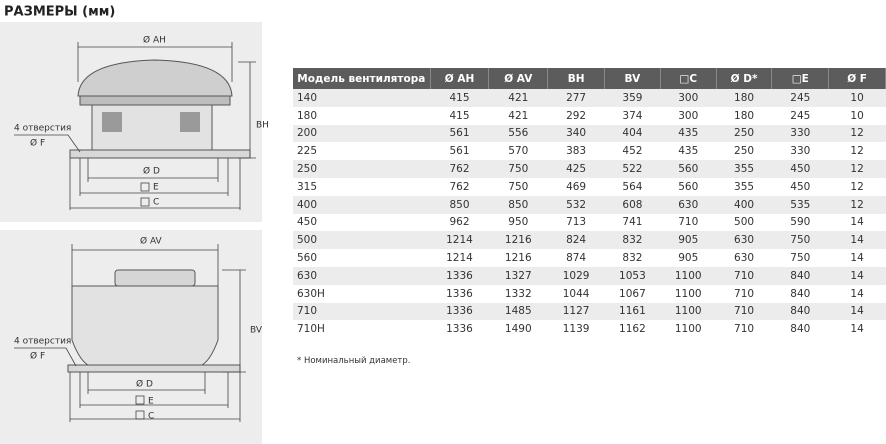  What do you see at coordinates (155, 78) in the screenshot?
I see `dome` at bounding box center [155, 78].